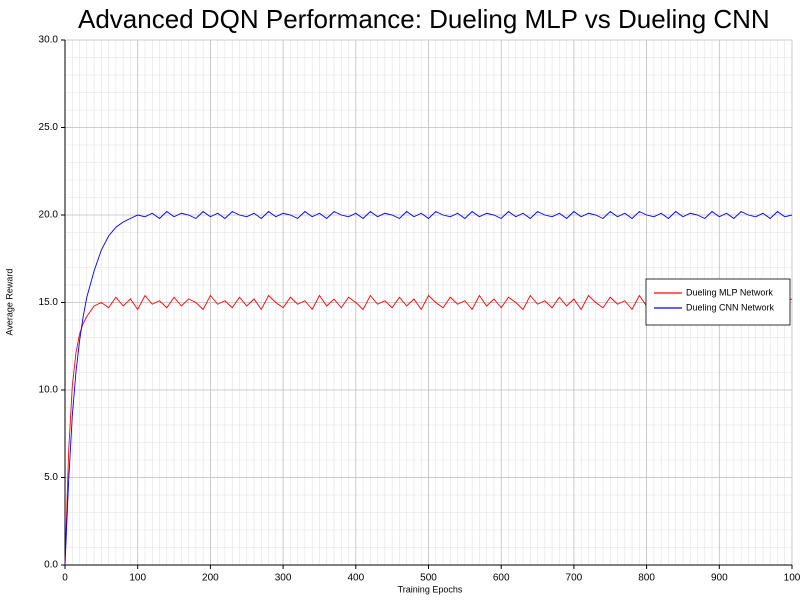 The image size is (800, 600). I want to click on x-tick-label: 700, so click(574, 578).